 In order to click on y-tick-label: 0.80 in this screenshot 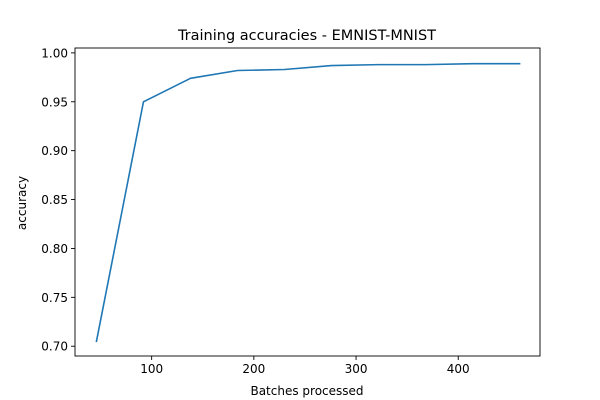, I will do `click(54, 249)`.